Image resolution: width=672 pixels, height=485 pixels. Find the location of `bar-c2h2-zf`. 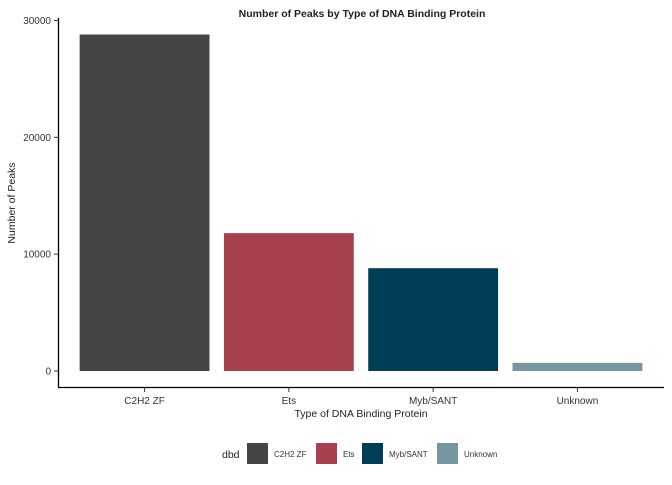

bar-c2h2-zf is located at coordinates (144, 203).